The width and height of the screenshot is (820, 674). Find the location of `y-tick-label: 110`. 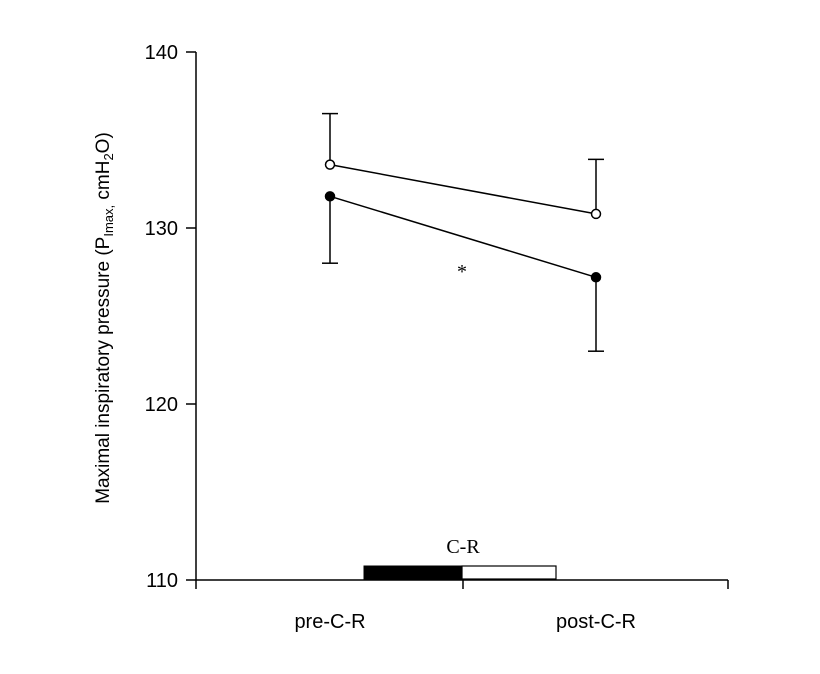

y-tick-label: 110 is located at coordinates (162, 581).